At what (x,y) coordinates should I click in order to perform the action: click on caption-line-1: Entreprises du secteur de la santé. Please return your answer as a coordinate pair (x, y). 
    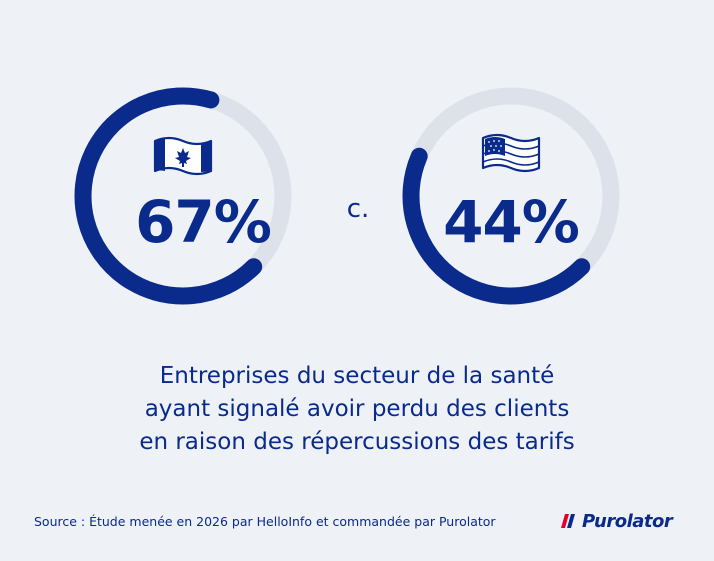
    Looking at the image, I should click on (357, 376).